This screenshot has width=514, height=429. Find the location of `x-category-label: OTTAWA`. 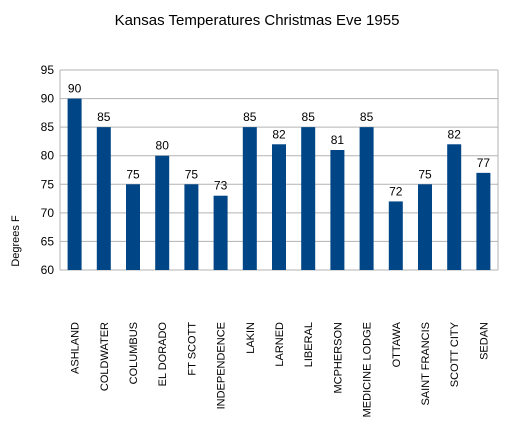

x-category-label: OTTAWA is located at coordinates (397, 344).